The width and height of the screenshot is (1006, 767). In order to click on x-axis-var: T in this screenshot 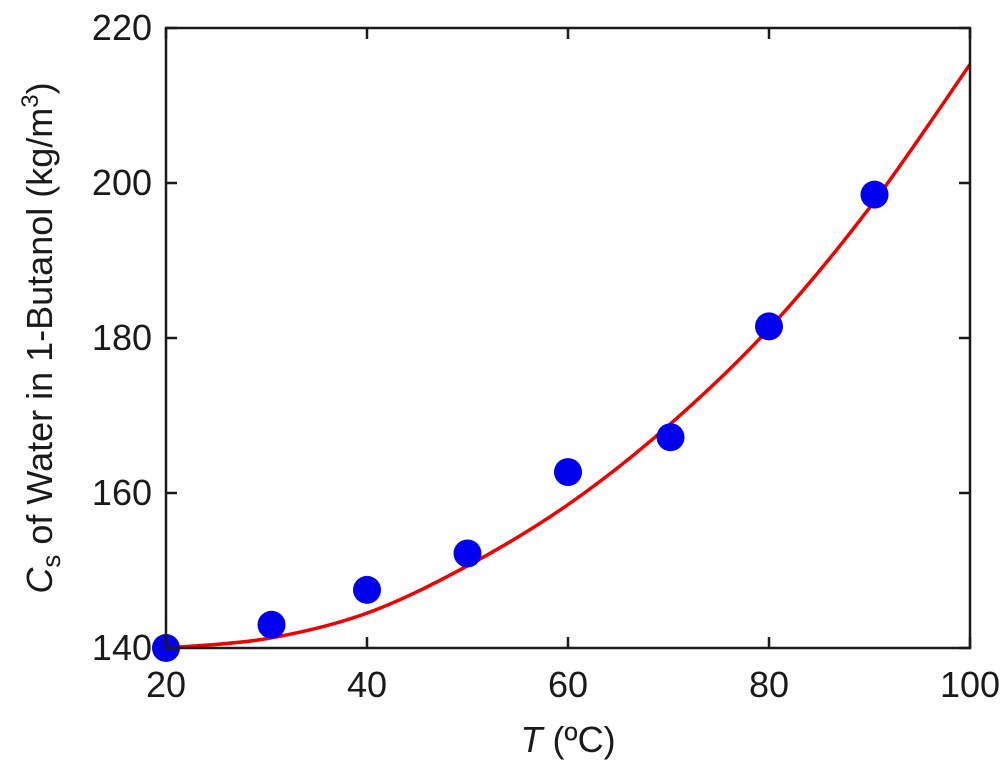, I will do `click(532, 739)`.